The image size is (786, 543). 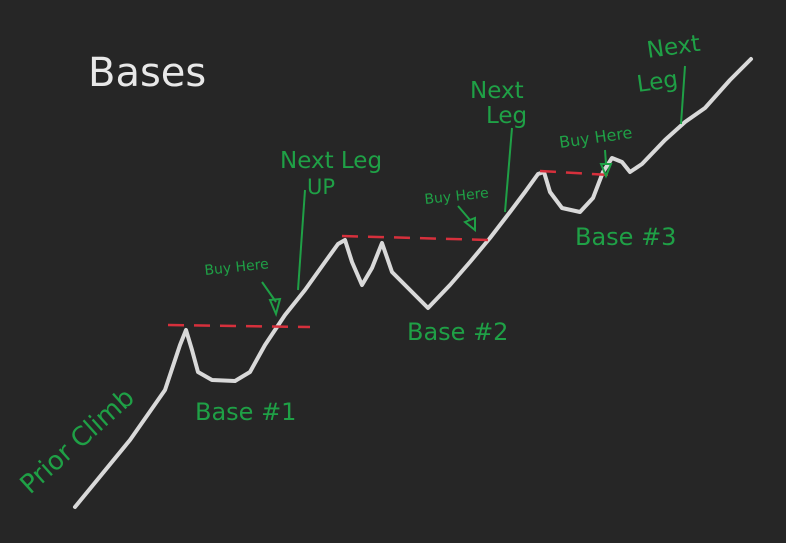 I want to click on next-leg-2-line2: Leg, so click(x=506, y=116).